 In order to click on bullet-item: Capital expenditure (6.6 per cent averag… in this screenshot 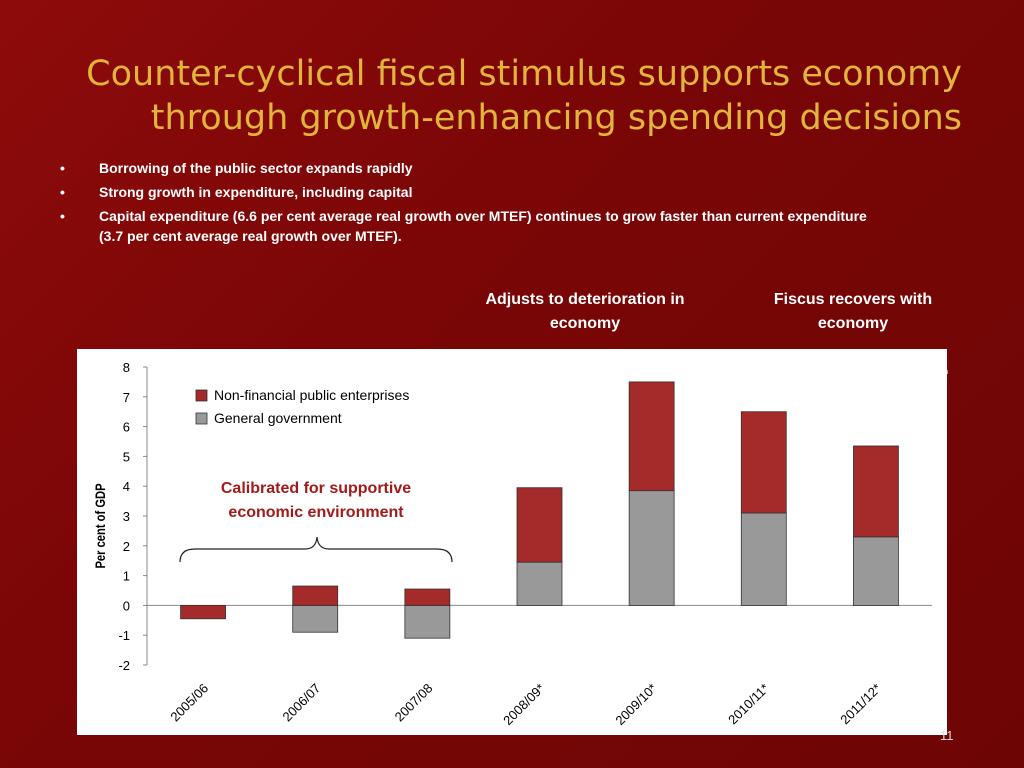, I will do `click(475, 226)`.